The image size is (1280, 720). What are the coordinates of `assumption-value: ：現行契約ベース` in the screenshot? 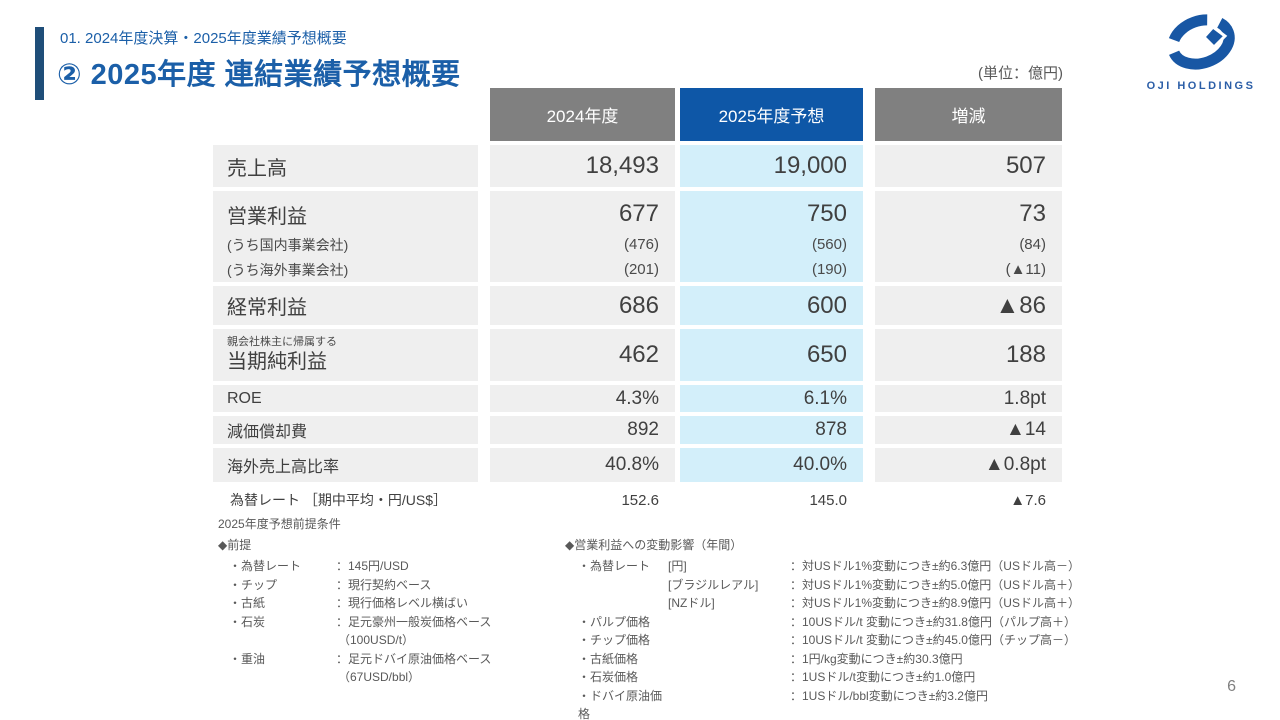 It's located at (384, 584).